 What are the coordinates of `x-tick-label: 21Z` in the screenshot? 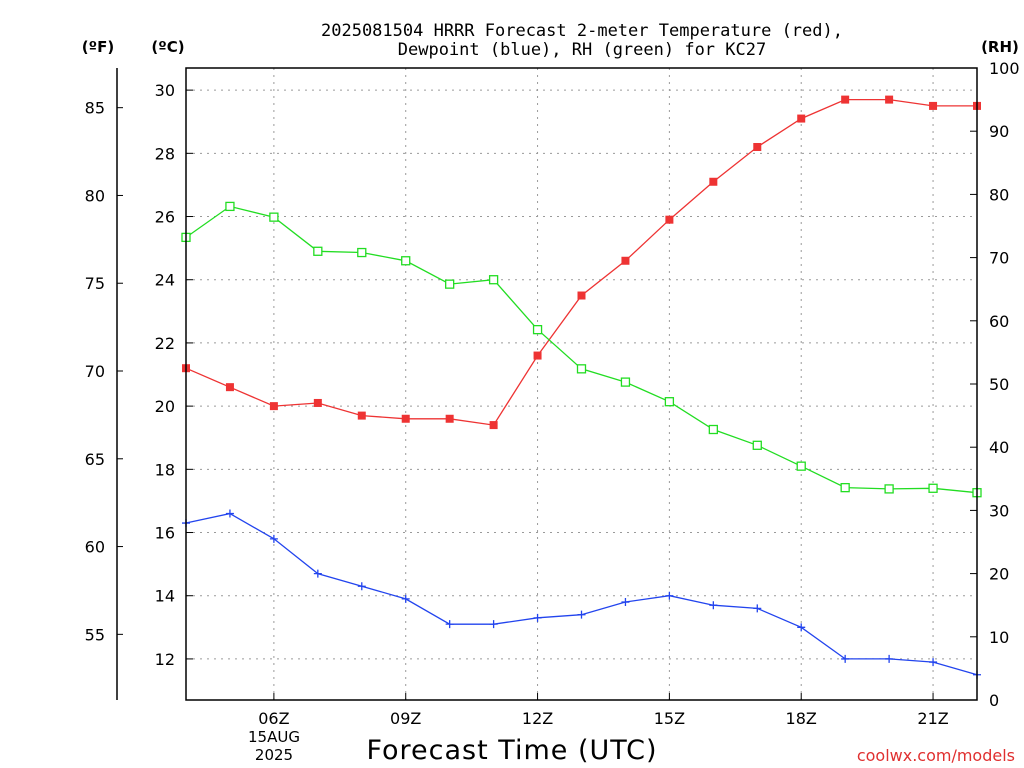 It's located at (932, 718).